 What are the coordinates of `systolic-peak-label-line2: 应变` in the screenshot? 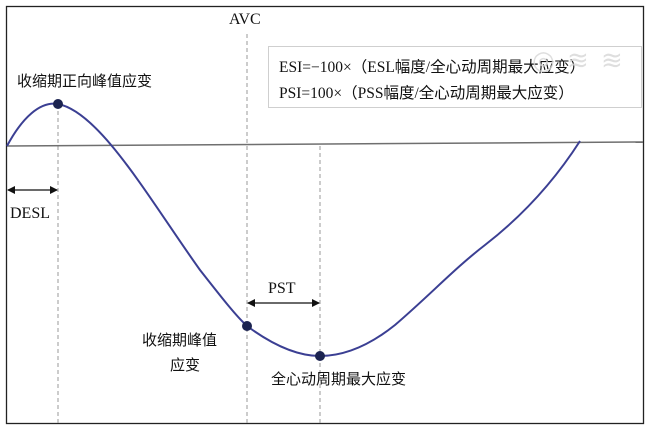 It's located at (185, 365).